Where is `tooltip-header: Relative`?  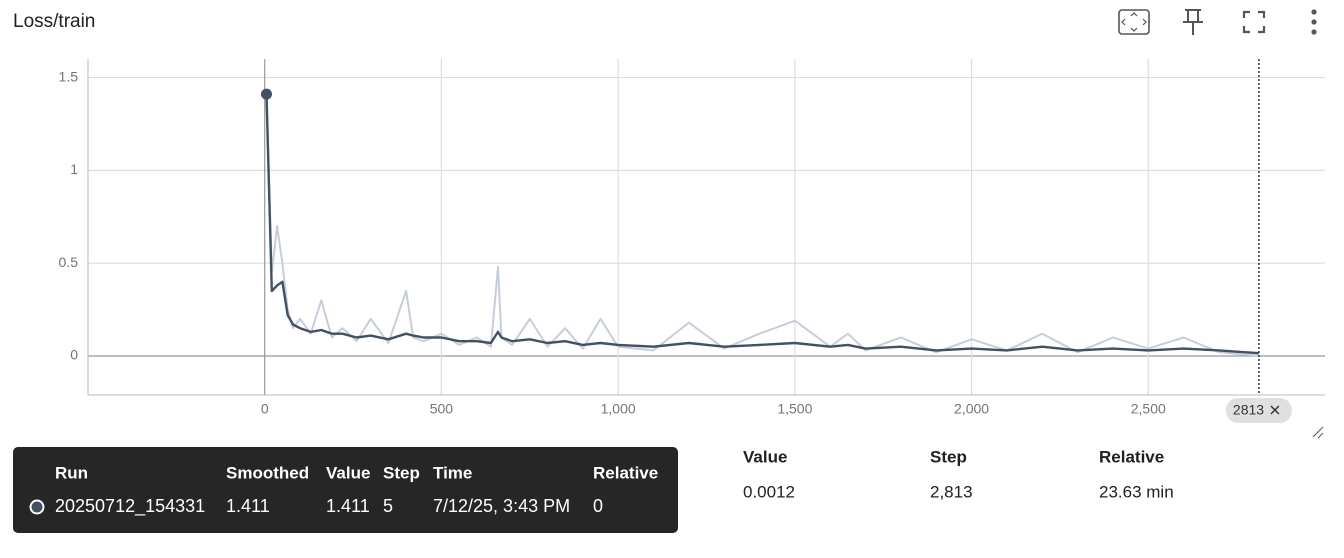
tooltip-header: Relative is located at coordinates (625, 472).